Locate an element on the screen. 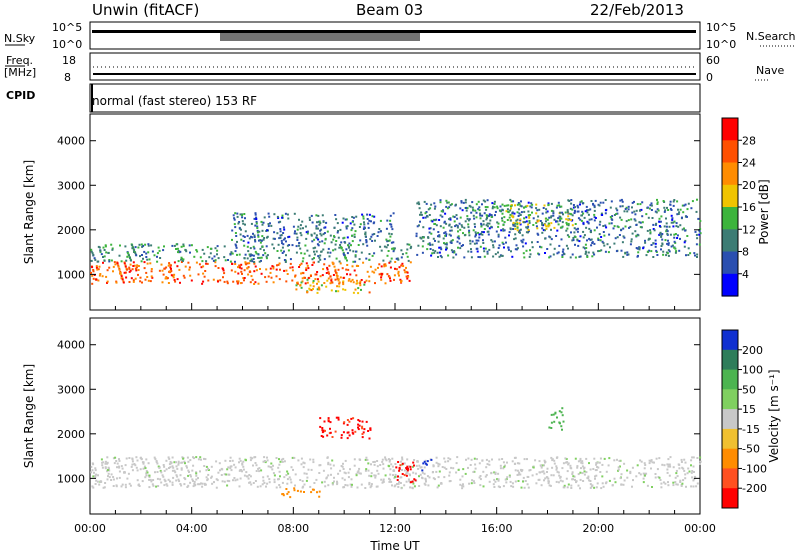 This screenshot has width=800, height=554. colorbar-tick-label: -50 is located at coordinates (751, 449).